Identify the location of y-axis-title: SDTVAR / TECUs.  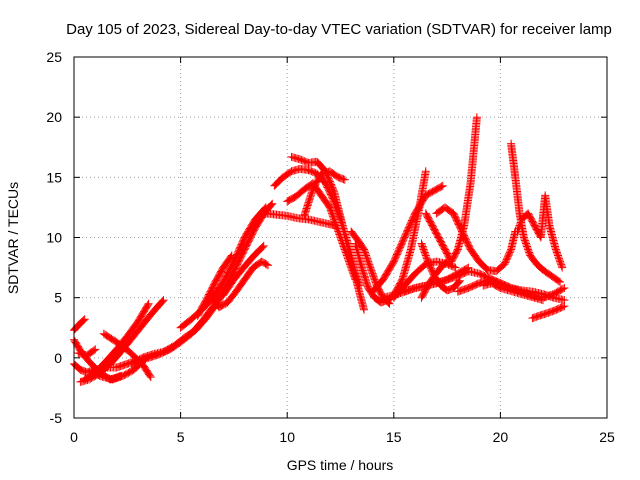
(13, 238).